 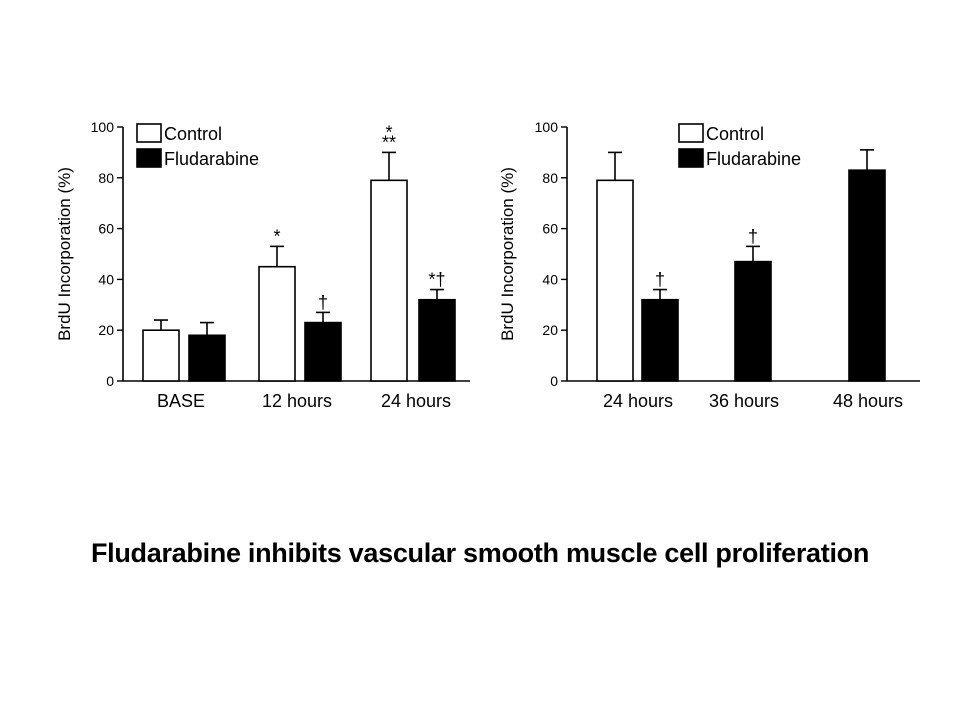 I want to click on x-tick-label: 12 hours, so click(x=297, y=401).